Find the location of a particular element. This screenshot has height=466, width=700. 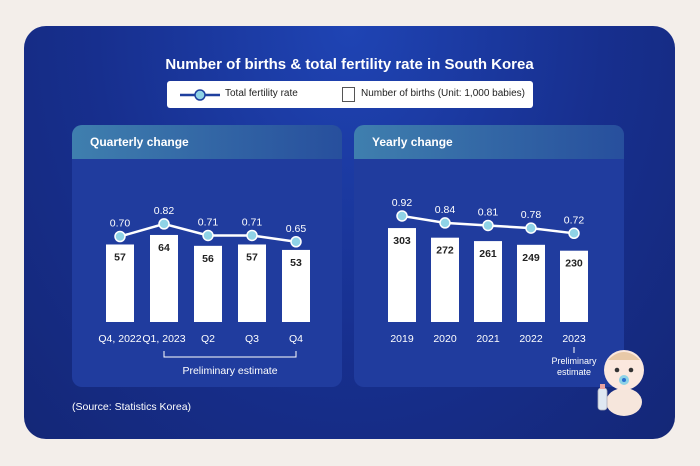

yearly-panel-title: Yearly change is located at coordinates (489, 142).